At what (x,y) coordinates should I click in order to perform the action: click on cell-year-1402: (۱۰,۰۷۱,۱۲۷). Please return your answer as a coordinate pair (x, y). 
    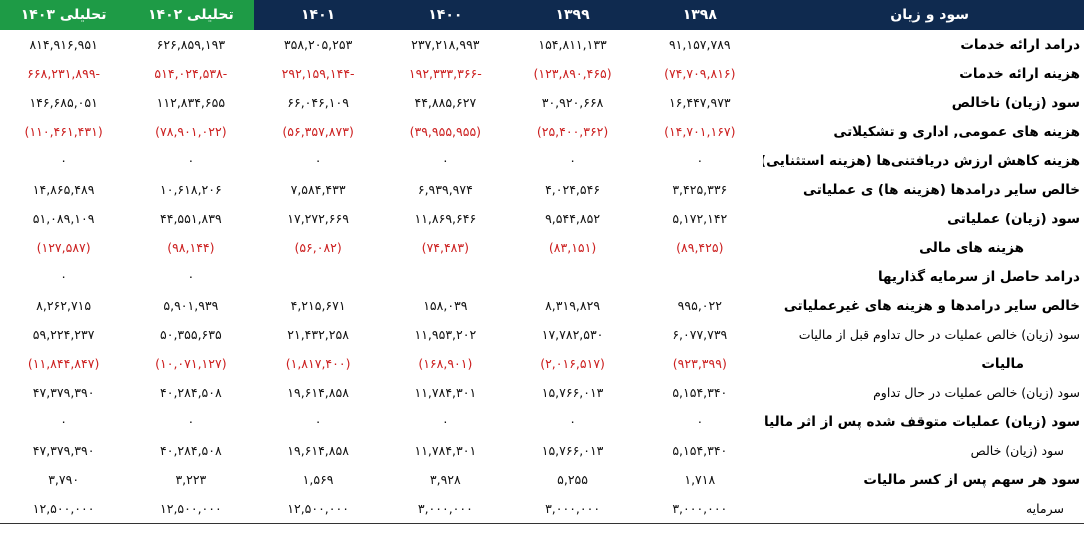
    Looking at the image, I should click on (191, 363).